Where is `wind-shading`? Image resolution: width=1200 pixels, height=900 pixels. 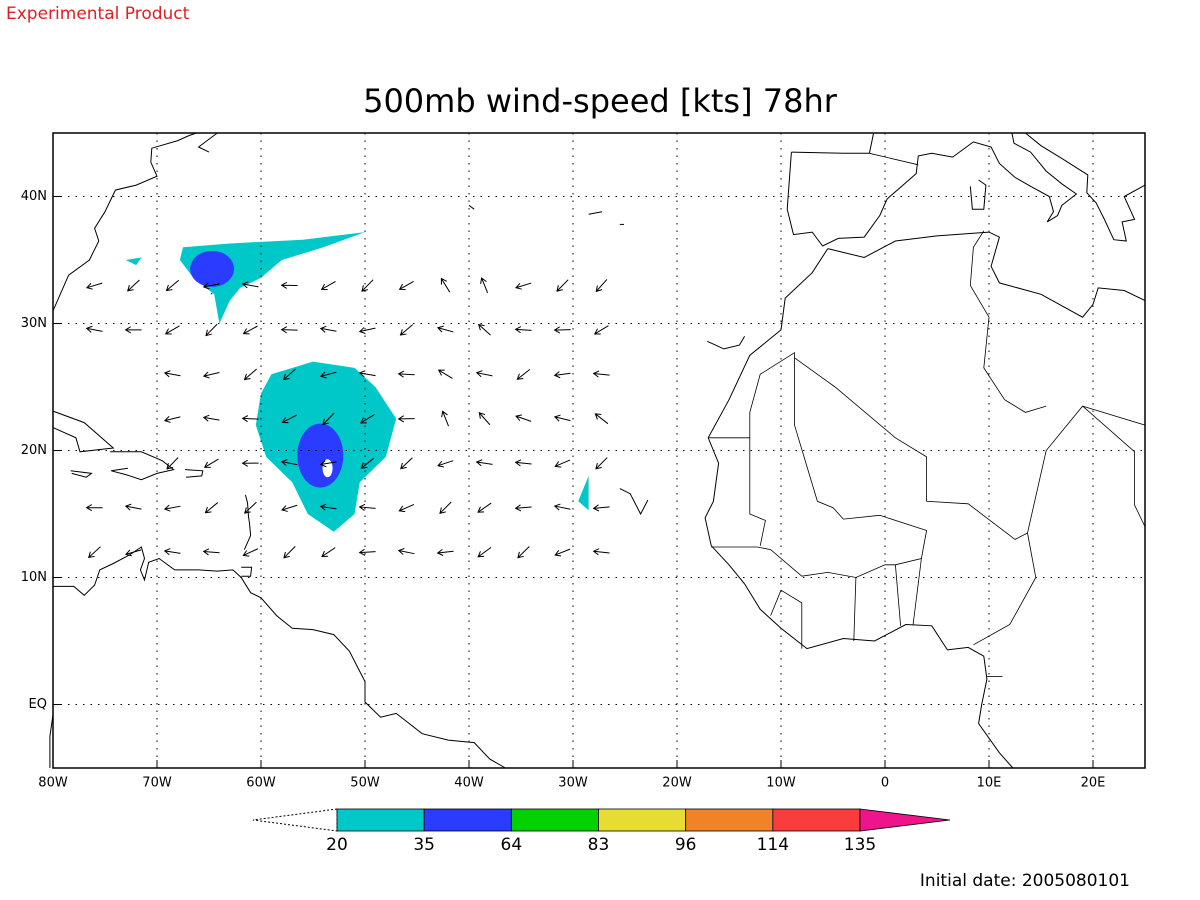
wind-shading is located at coordinates (357, 382).